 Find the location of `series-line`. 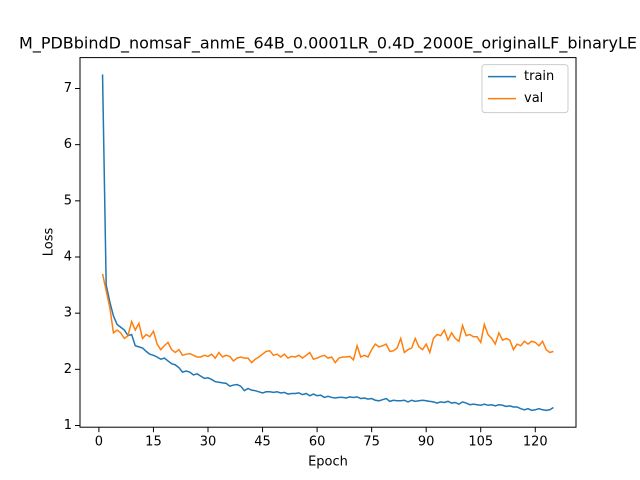

series-line is located at coordinates (327, 318).